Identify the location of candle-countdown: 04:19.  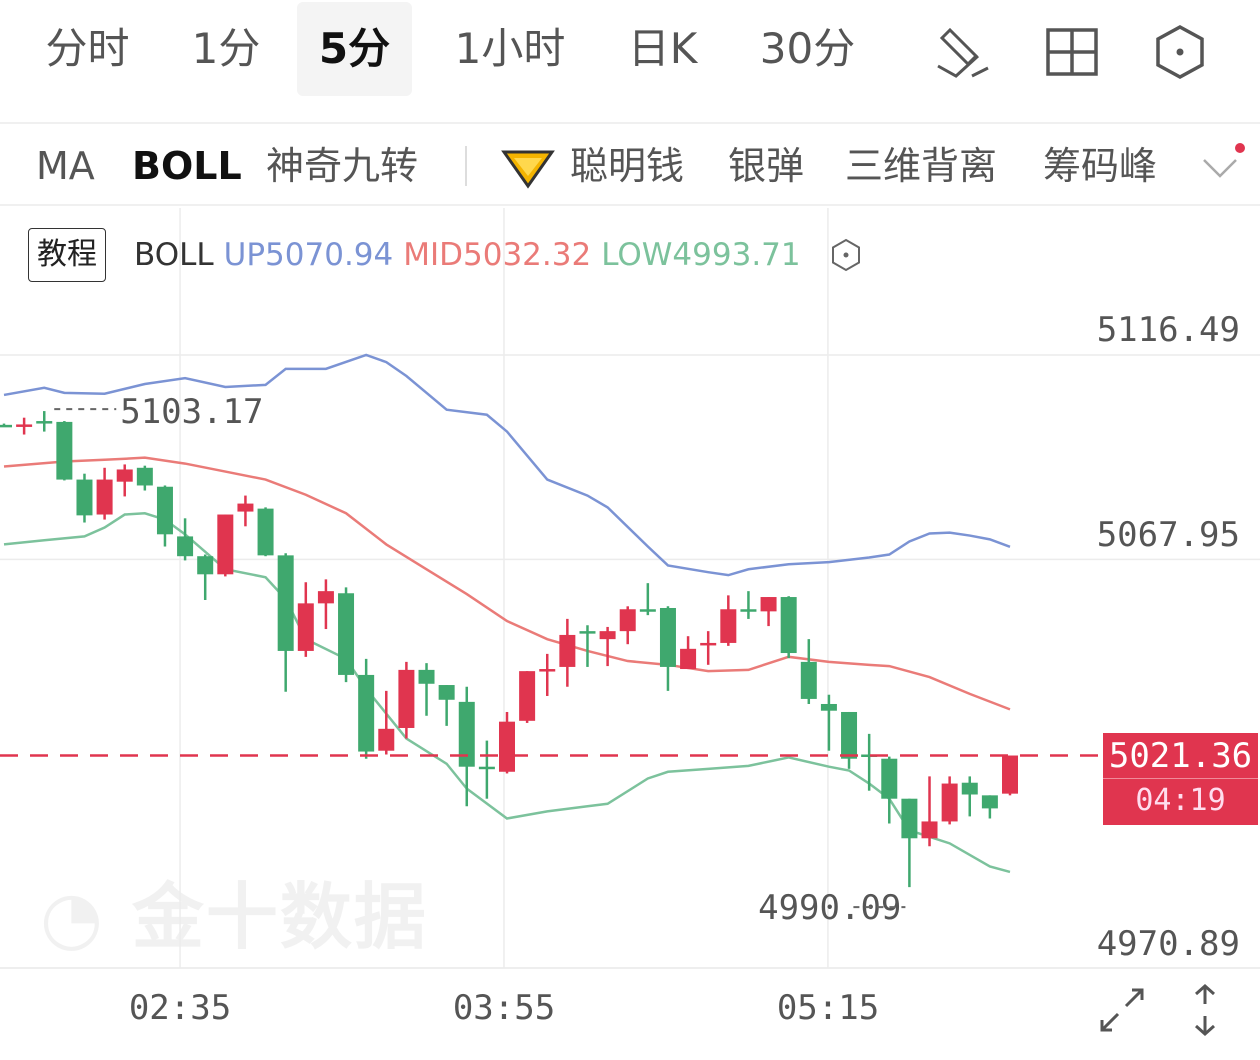
(1180, 800).